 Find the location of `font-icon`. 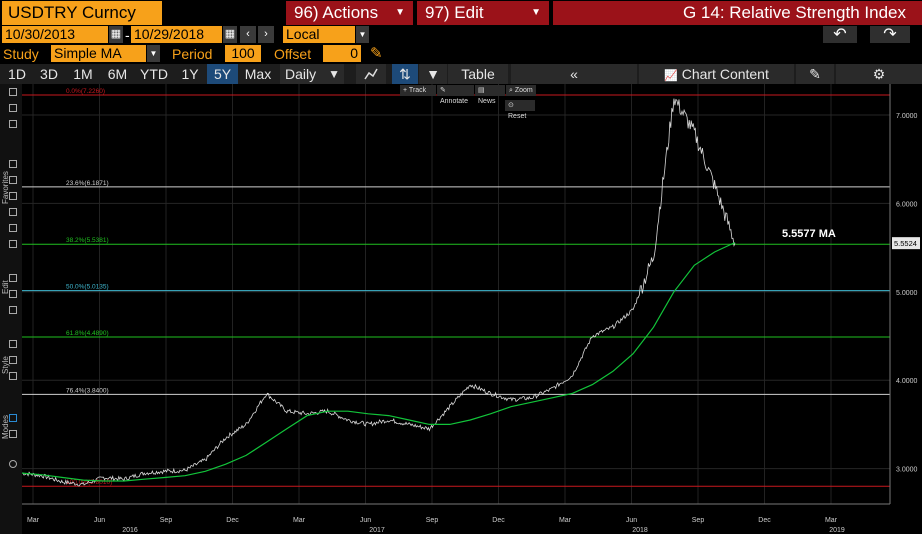

font-icon is located at coordinates (13, 376).